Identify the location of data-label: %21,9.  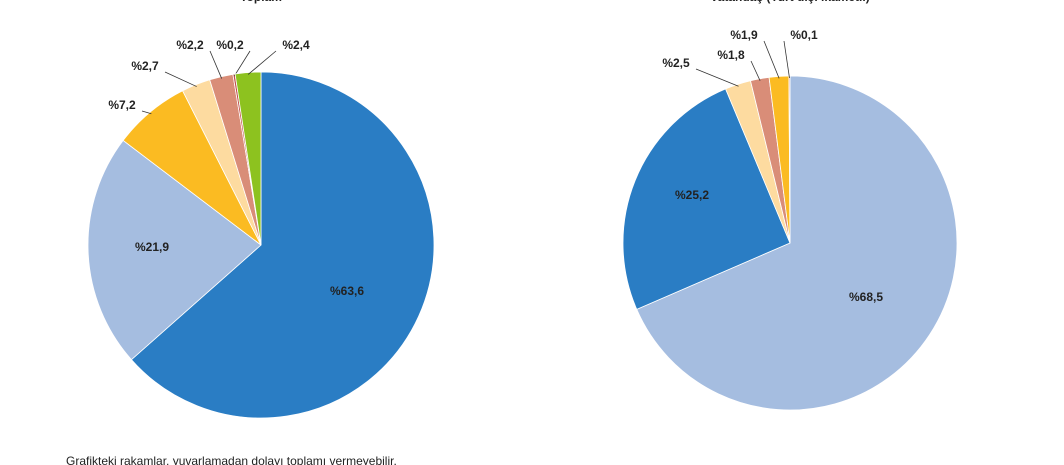
(152, 247).